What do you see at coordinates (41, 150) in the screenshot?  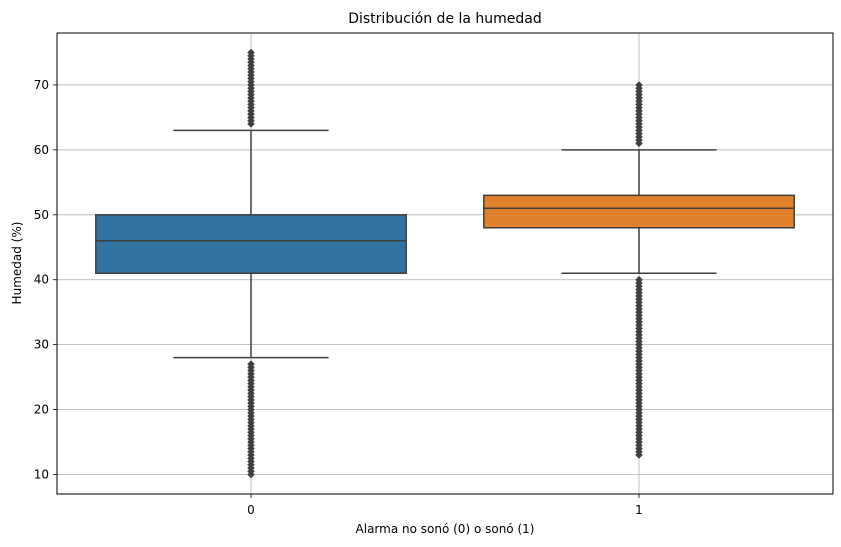 I see `y-tick-label: 60` at bounding box center [41, 150].